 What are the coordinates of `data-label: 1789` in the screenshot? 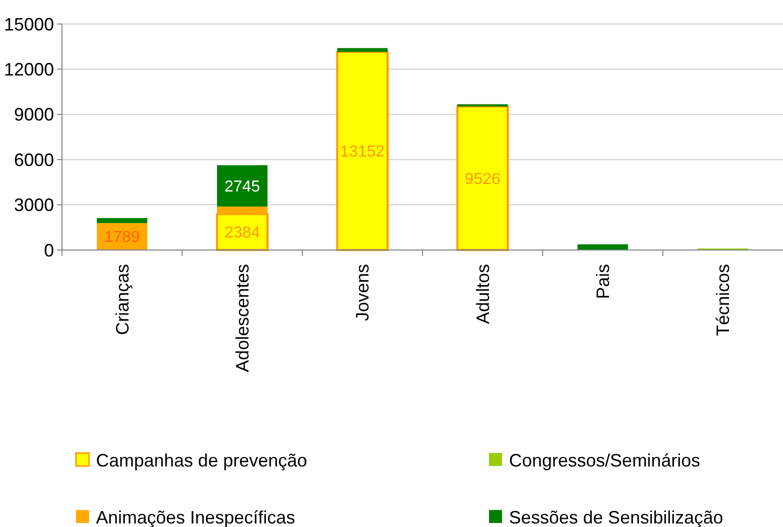 It's located at (122, 237).